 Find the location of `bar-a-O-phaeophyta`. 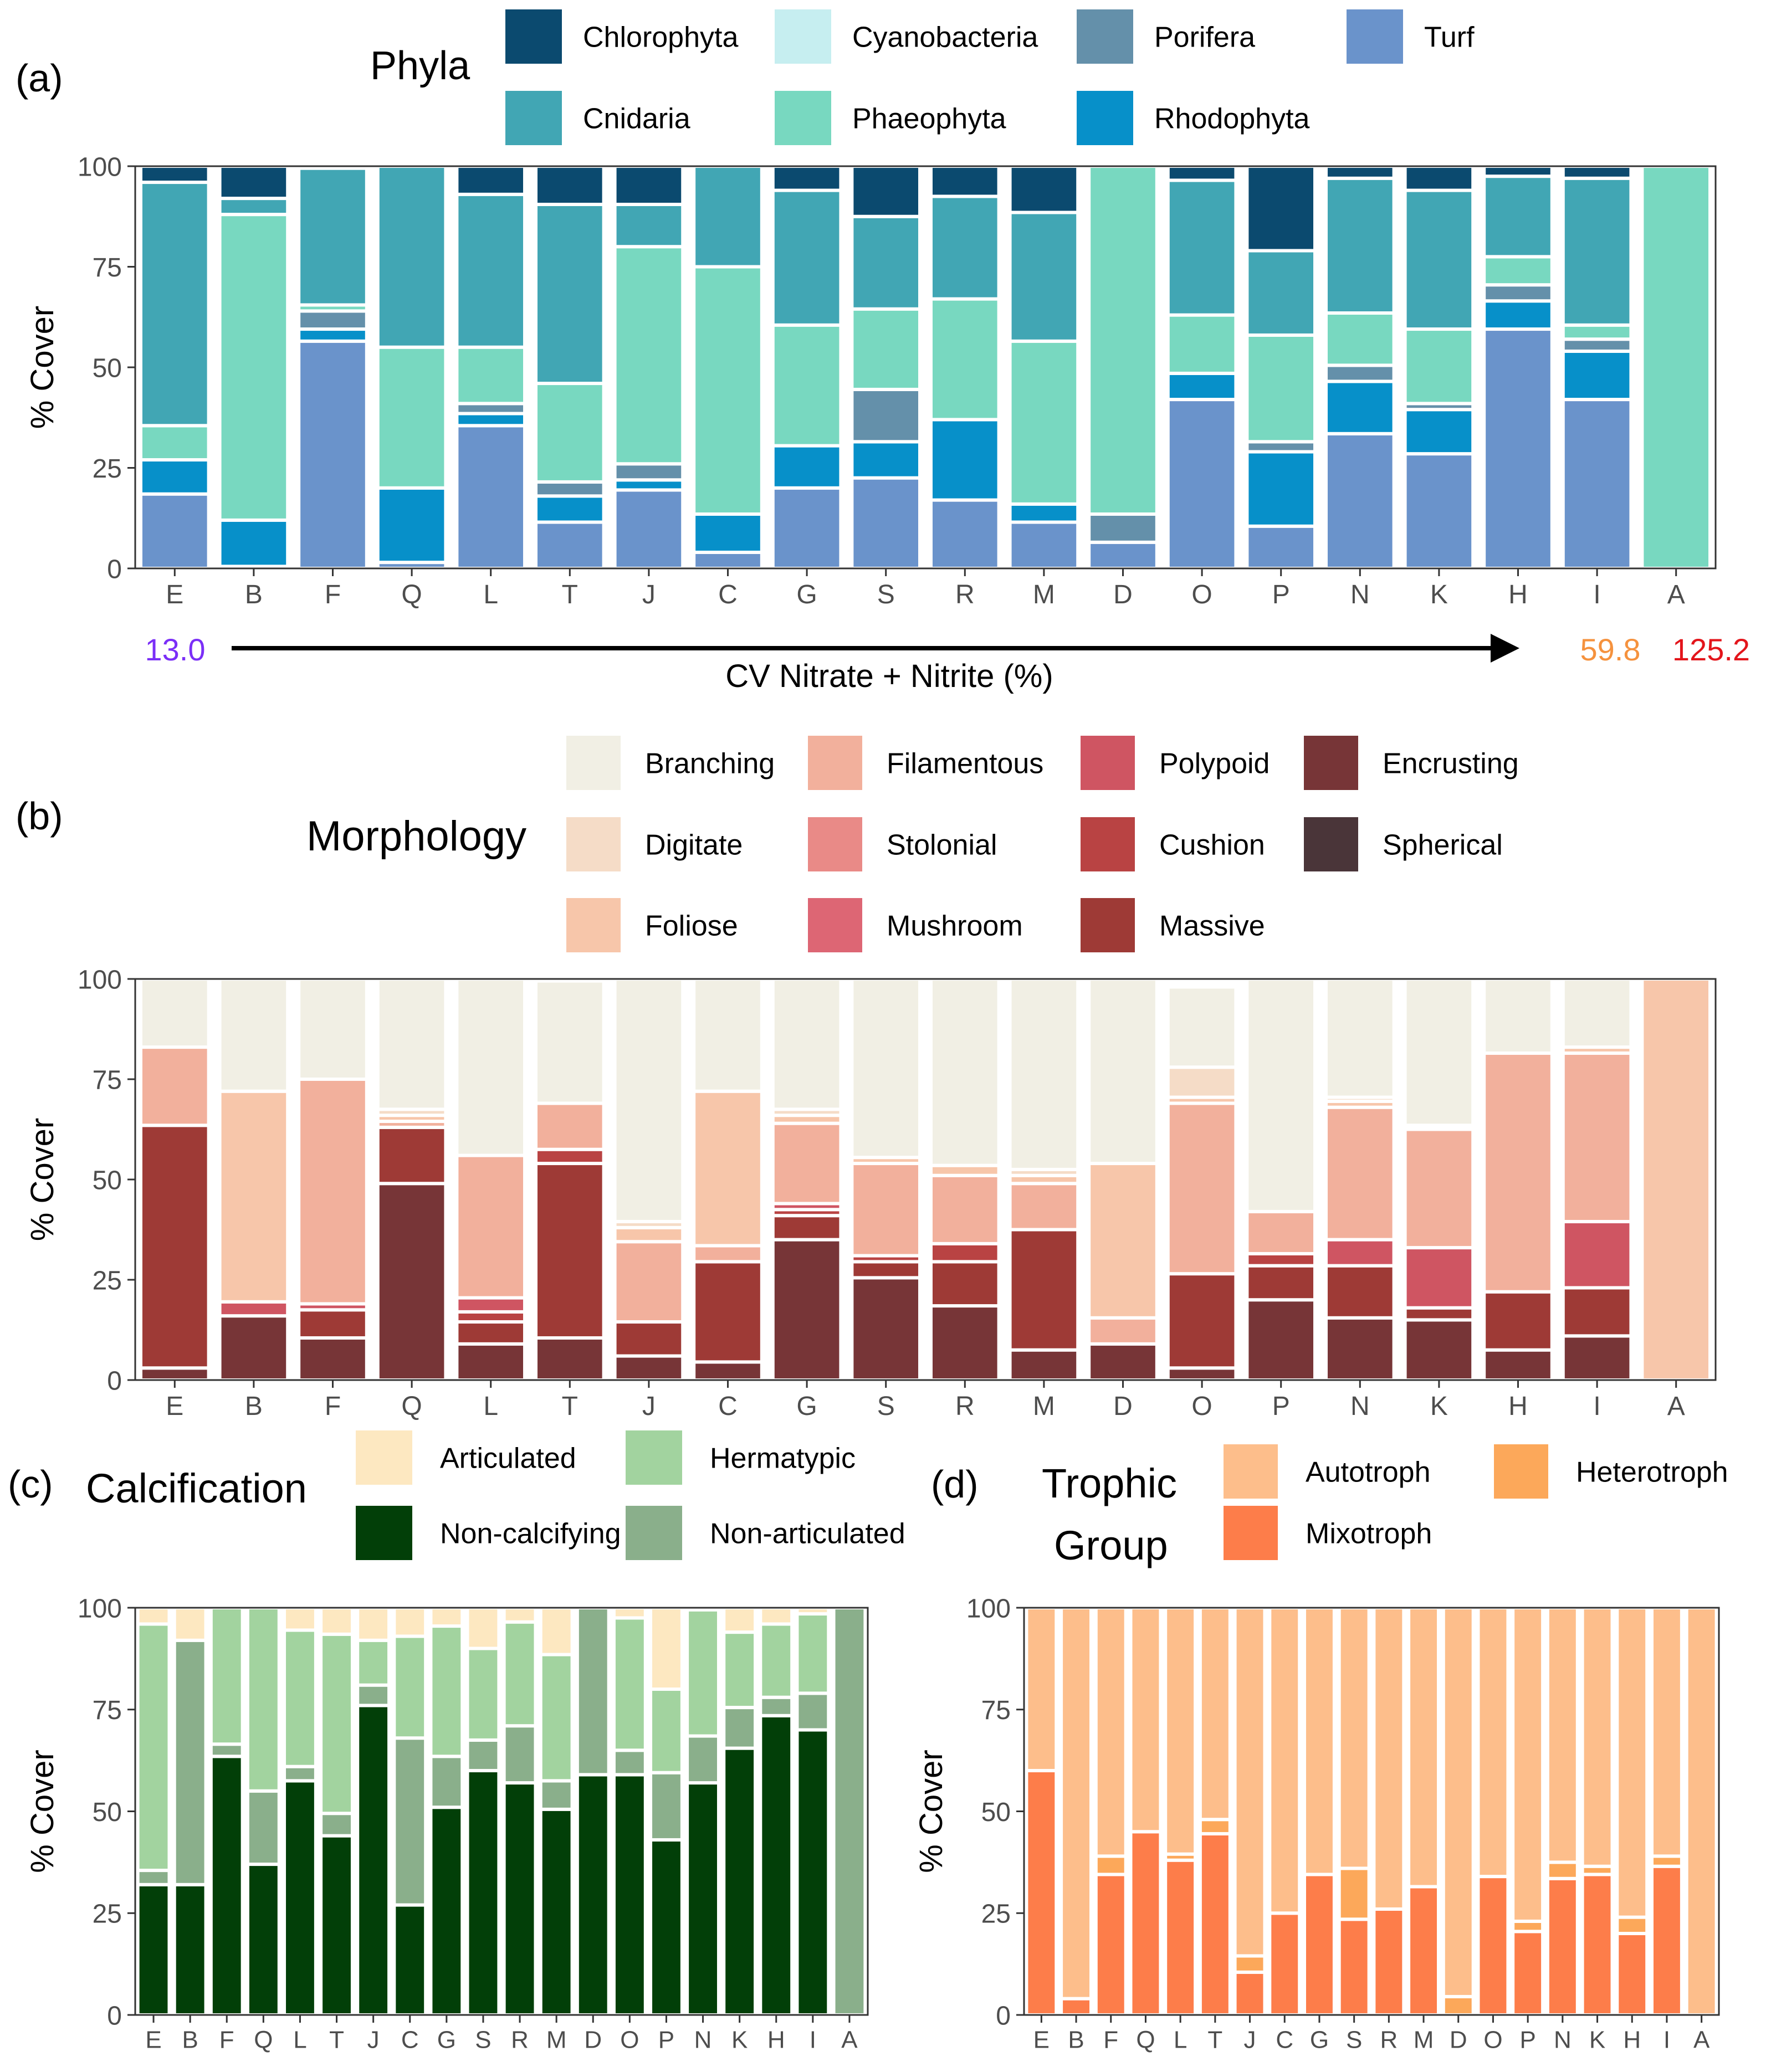

bar-a-O-phaeophyta is located at coordinates (1202, 344).